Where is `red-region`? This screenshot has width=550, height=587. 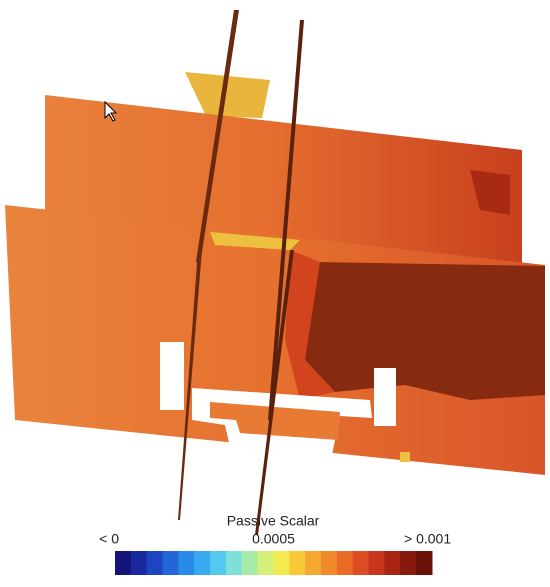 red-region is located at coordinates (310, 325).